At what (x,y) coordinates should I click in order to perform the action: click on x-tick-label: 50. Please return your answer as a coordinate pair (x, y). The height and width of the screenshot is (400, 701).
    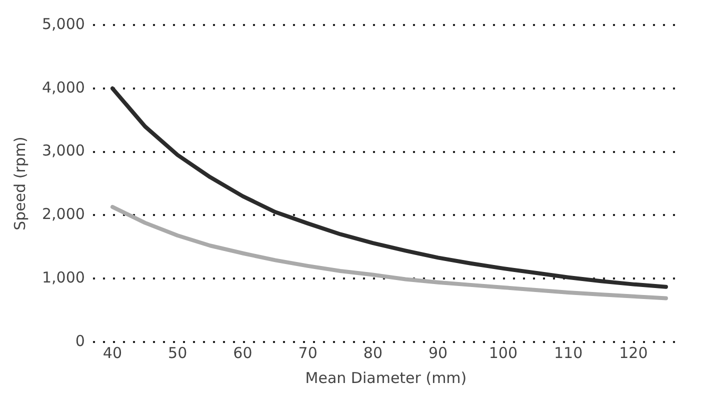
    Looking at the image, I should click on (178, 353).